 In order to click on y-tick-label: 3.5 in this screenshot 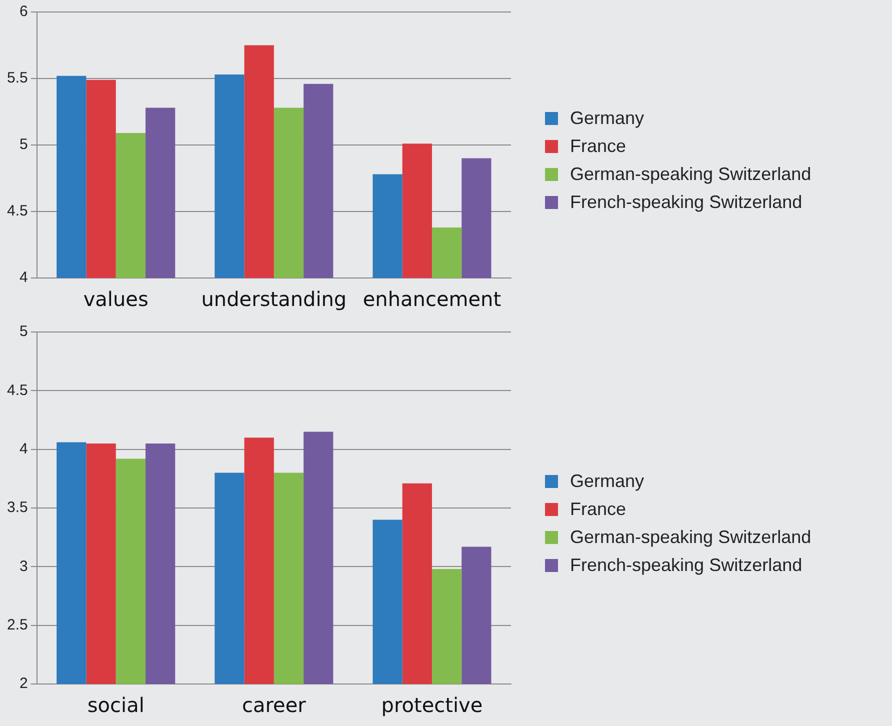, I will do `click(17, 507)`.